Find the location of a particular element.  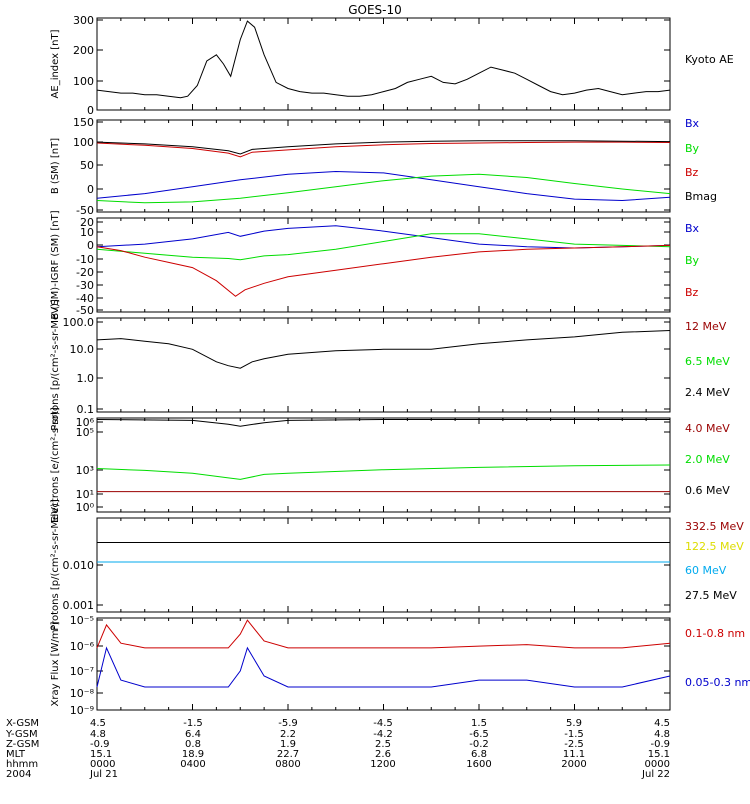

y-tick-label: 10⁰ is located at coordinates (85, 507).